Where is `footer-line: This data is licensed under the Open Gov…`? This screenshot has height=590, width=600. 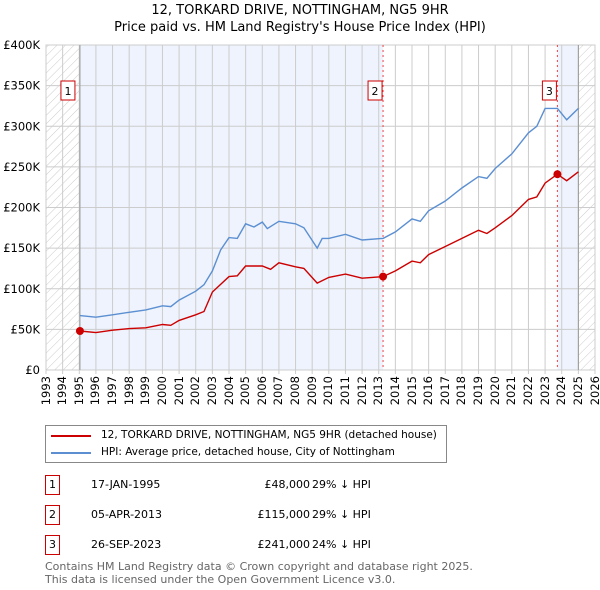
footer-line: This data is licensed under the Open Gov… is located at coordinates (220, 579).